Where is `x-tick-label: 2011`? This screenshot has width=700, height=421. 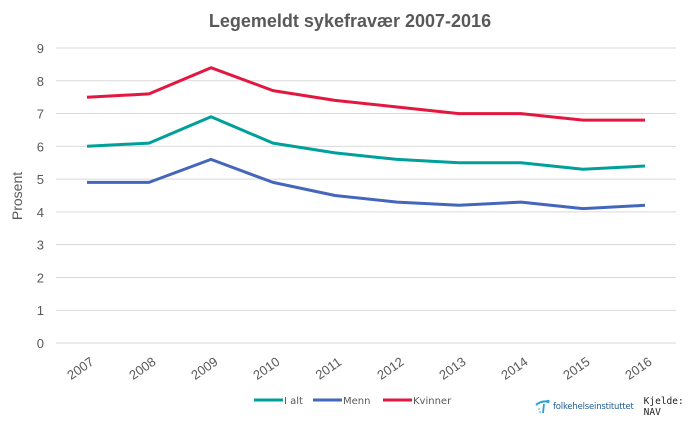 x-tick-label: 2011 is located at coordinates (329, 368).